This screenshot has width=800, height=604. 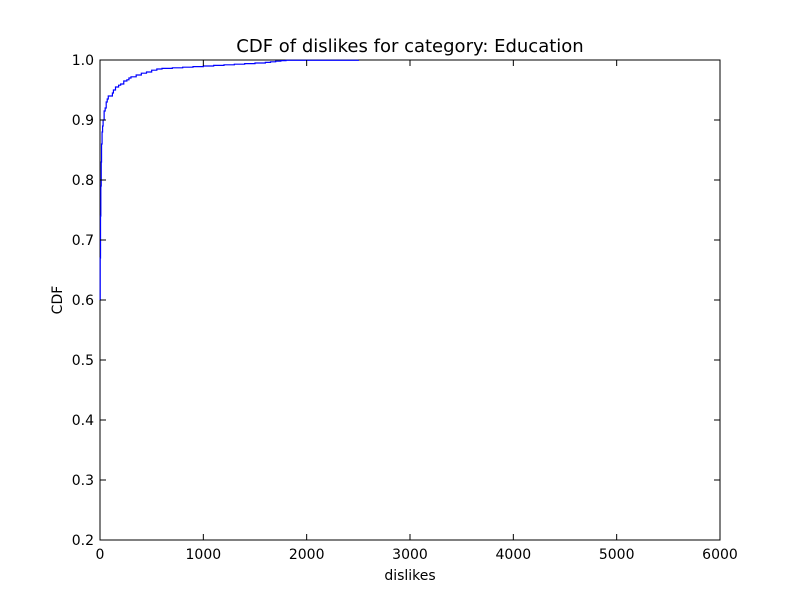 What do you see at coordinates (83, 301) in the screenshot?
I see `y-tick-label: 0.6` at bounding box center [83, 301].